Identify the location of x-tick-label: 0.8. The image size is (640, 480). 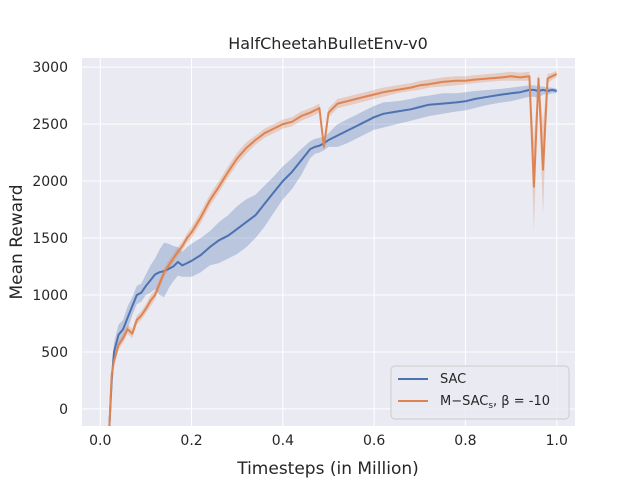
(465, 441).